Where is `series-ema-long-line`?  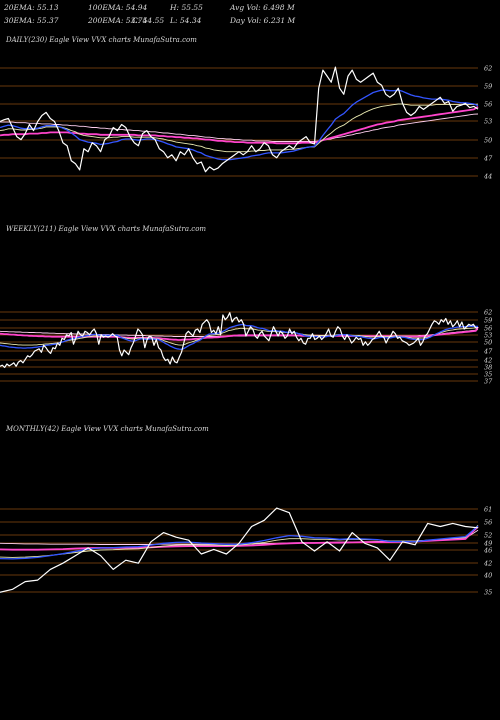 series-ema-long-line is located at coordinates (239, 127).